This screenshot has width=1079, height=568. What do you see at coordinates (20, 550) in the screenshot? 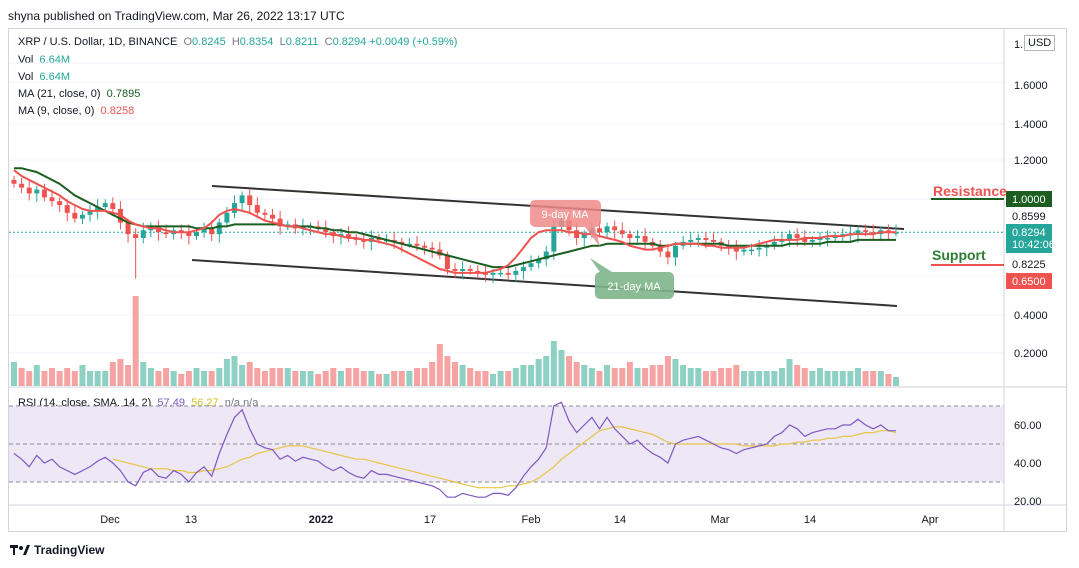
I see `tradingview-logo-icon` at bounding box center [20, 550].